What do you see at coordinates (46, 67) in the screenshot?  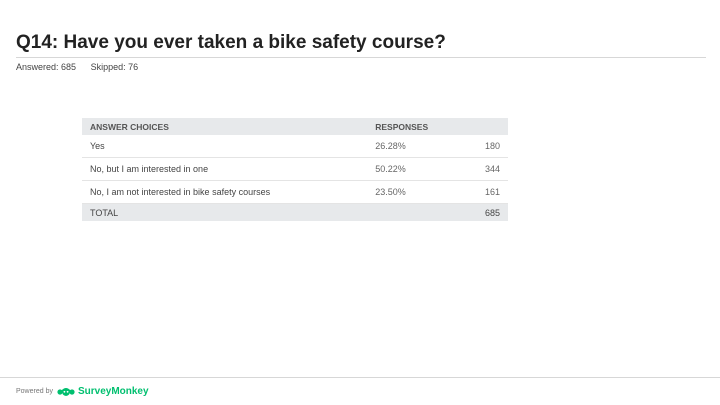 I see `answered-count: Answered: 685` at bounding box center [46, 67].